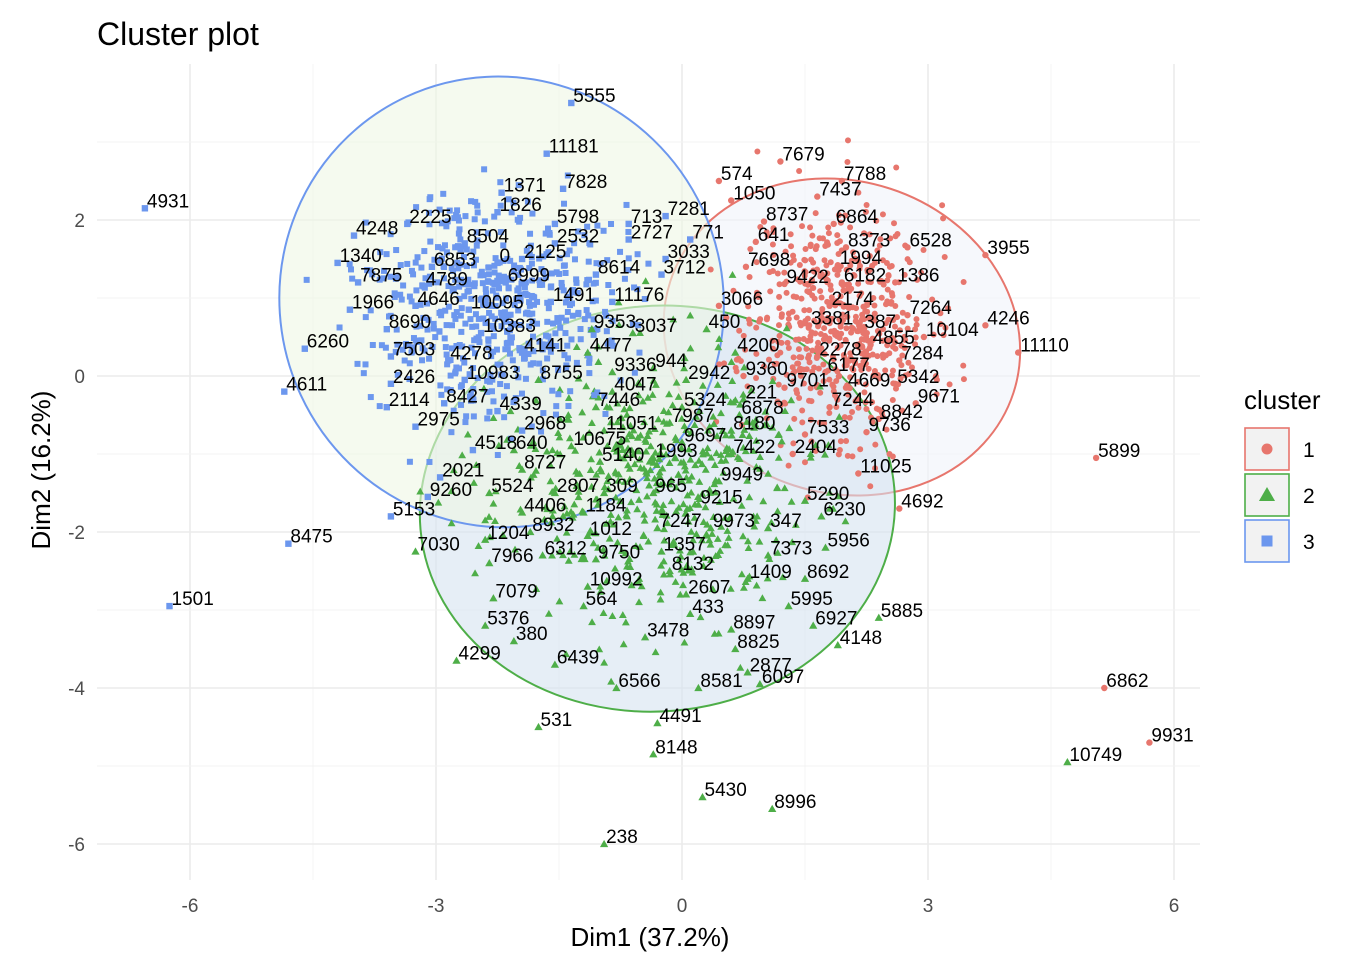  Describe the element at coordinates (599, 439) in the screenshot. I see `point-label: 10675` at that location.